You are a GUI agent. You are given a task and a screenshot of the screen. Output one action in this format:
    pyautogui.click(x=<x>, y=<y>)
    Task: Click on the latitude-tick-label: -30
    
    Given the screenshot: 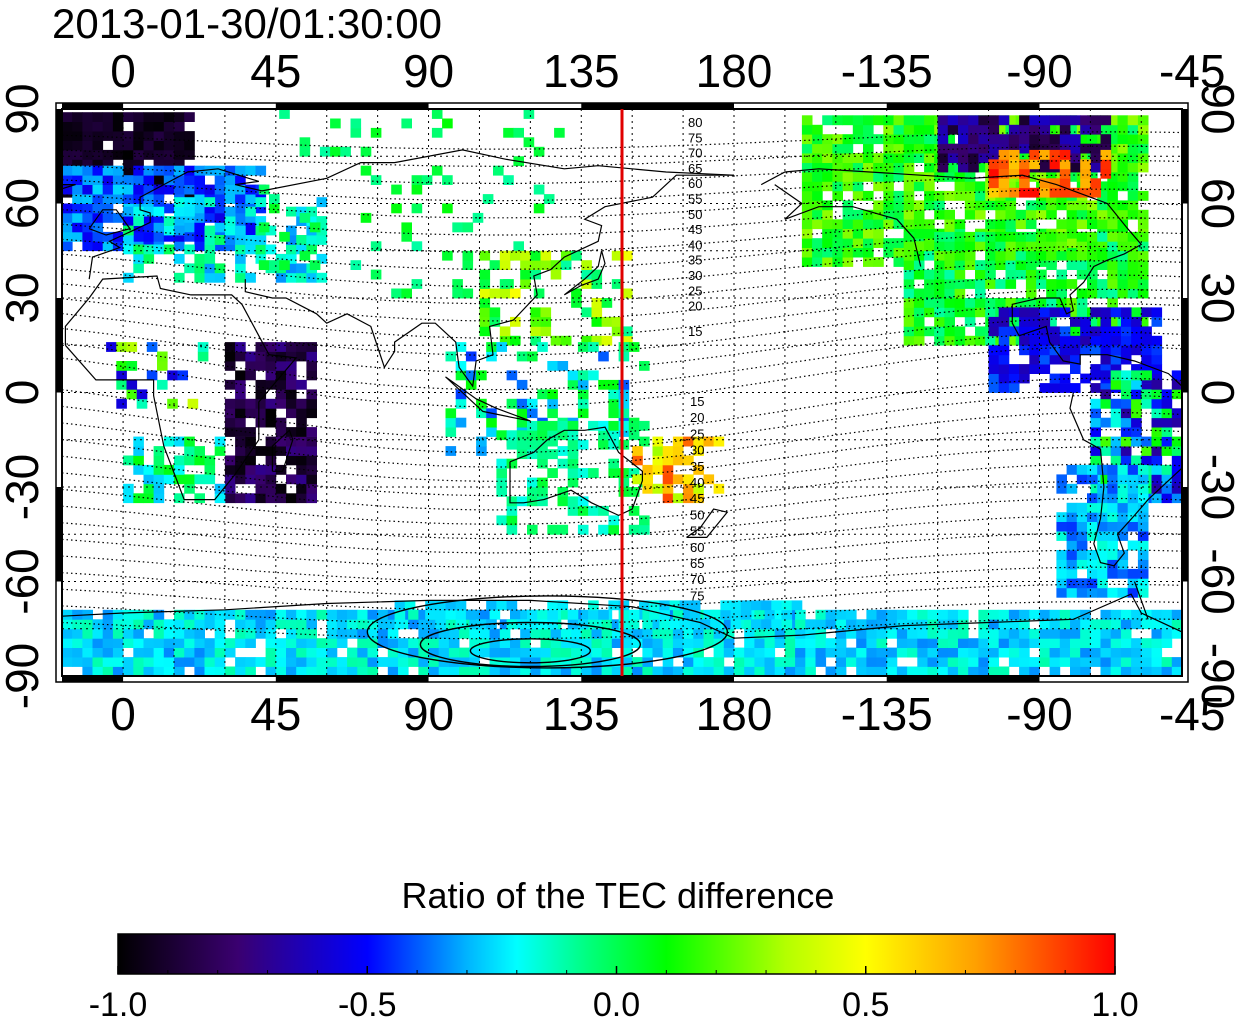 What is the action you would take?
    pyautogui.click(x=24, y=487)
    